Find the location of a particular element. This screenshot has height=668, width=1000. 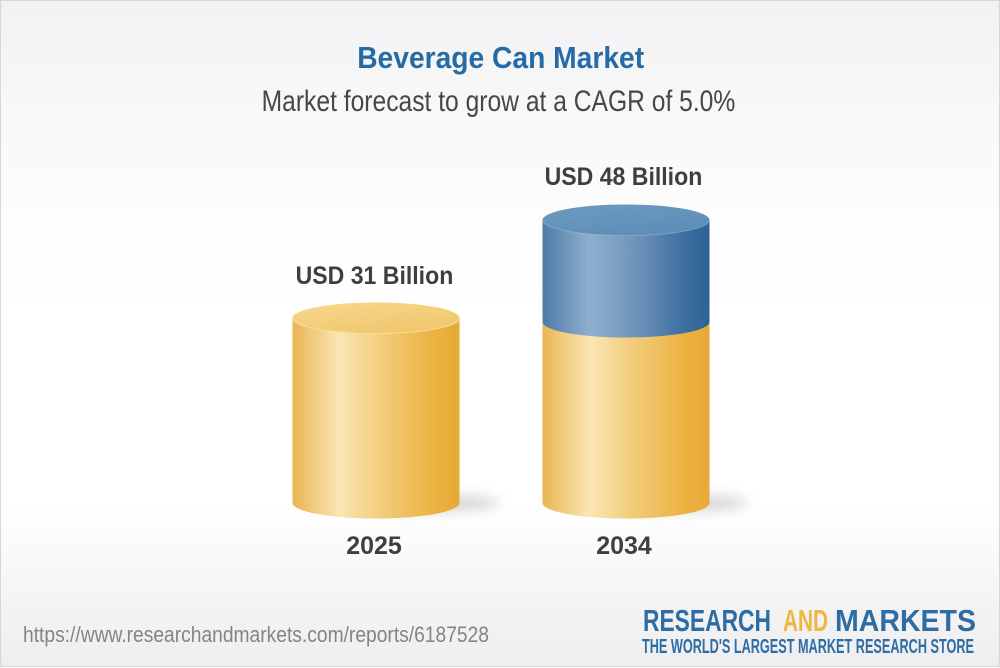

svg-text: RESEARCH is located at coordinates (707, 620).